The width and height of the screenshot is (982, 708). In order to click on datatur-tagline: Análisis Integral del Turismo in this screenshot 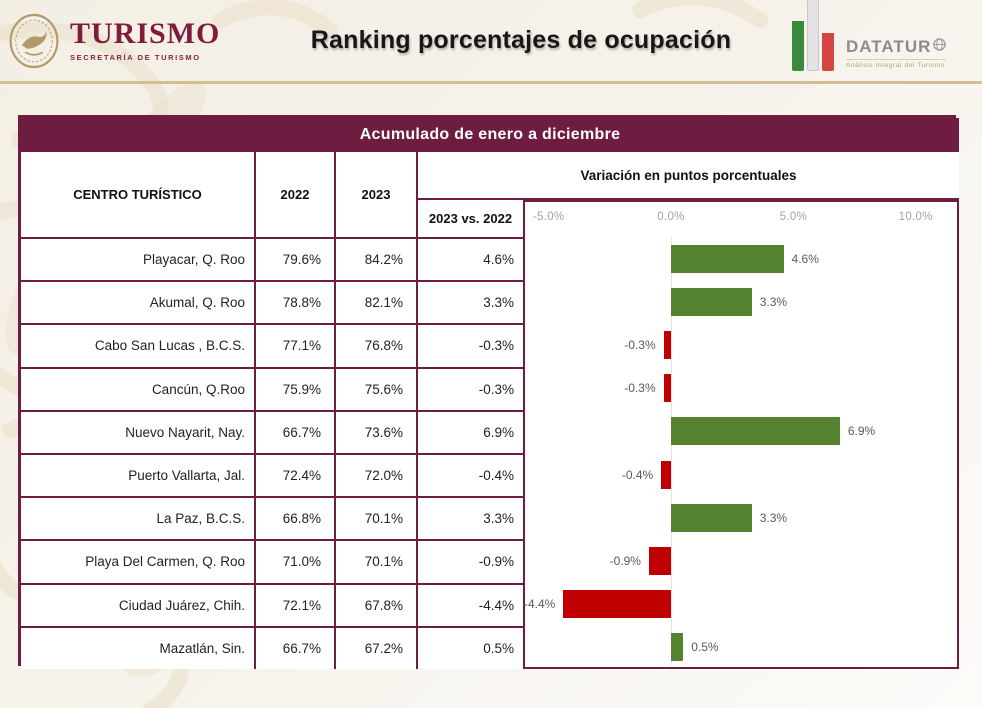, I will do `click(896, 63)`.